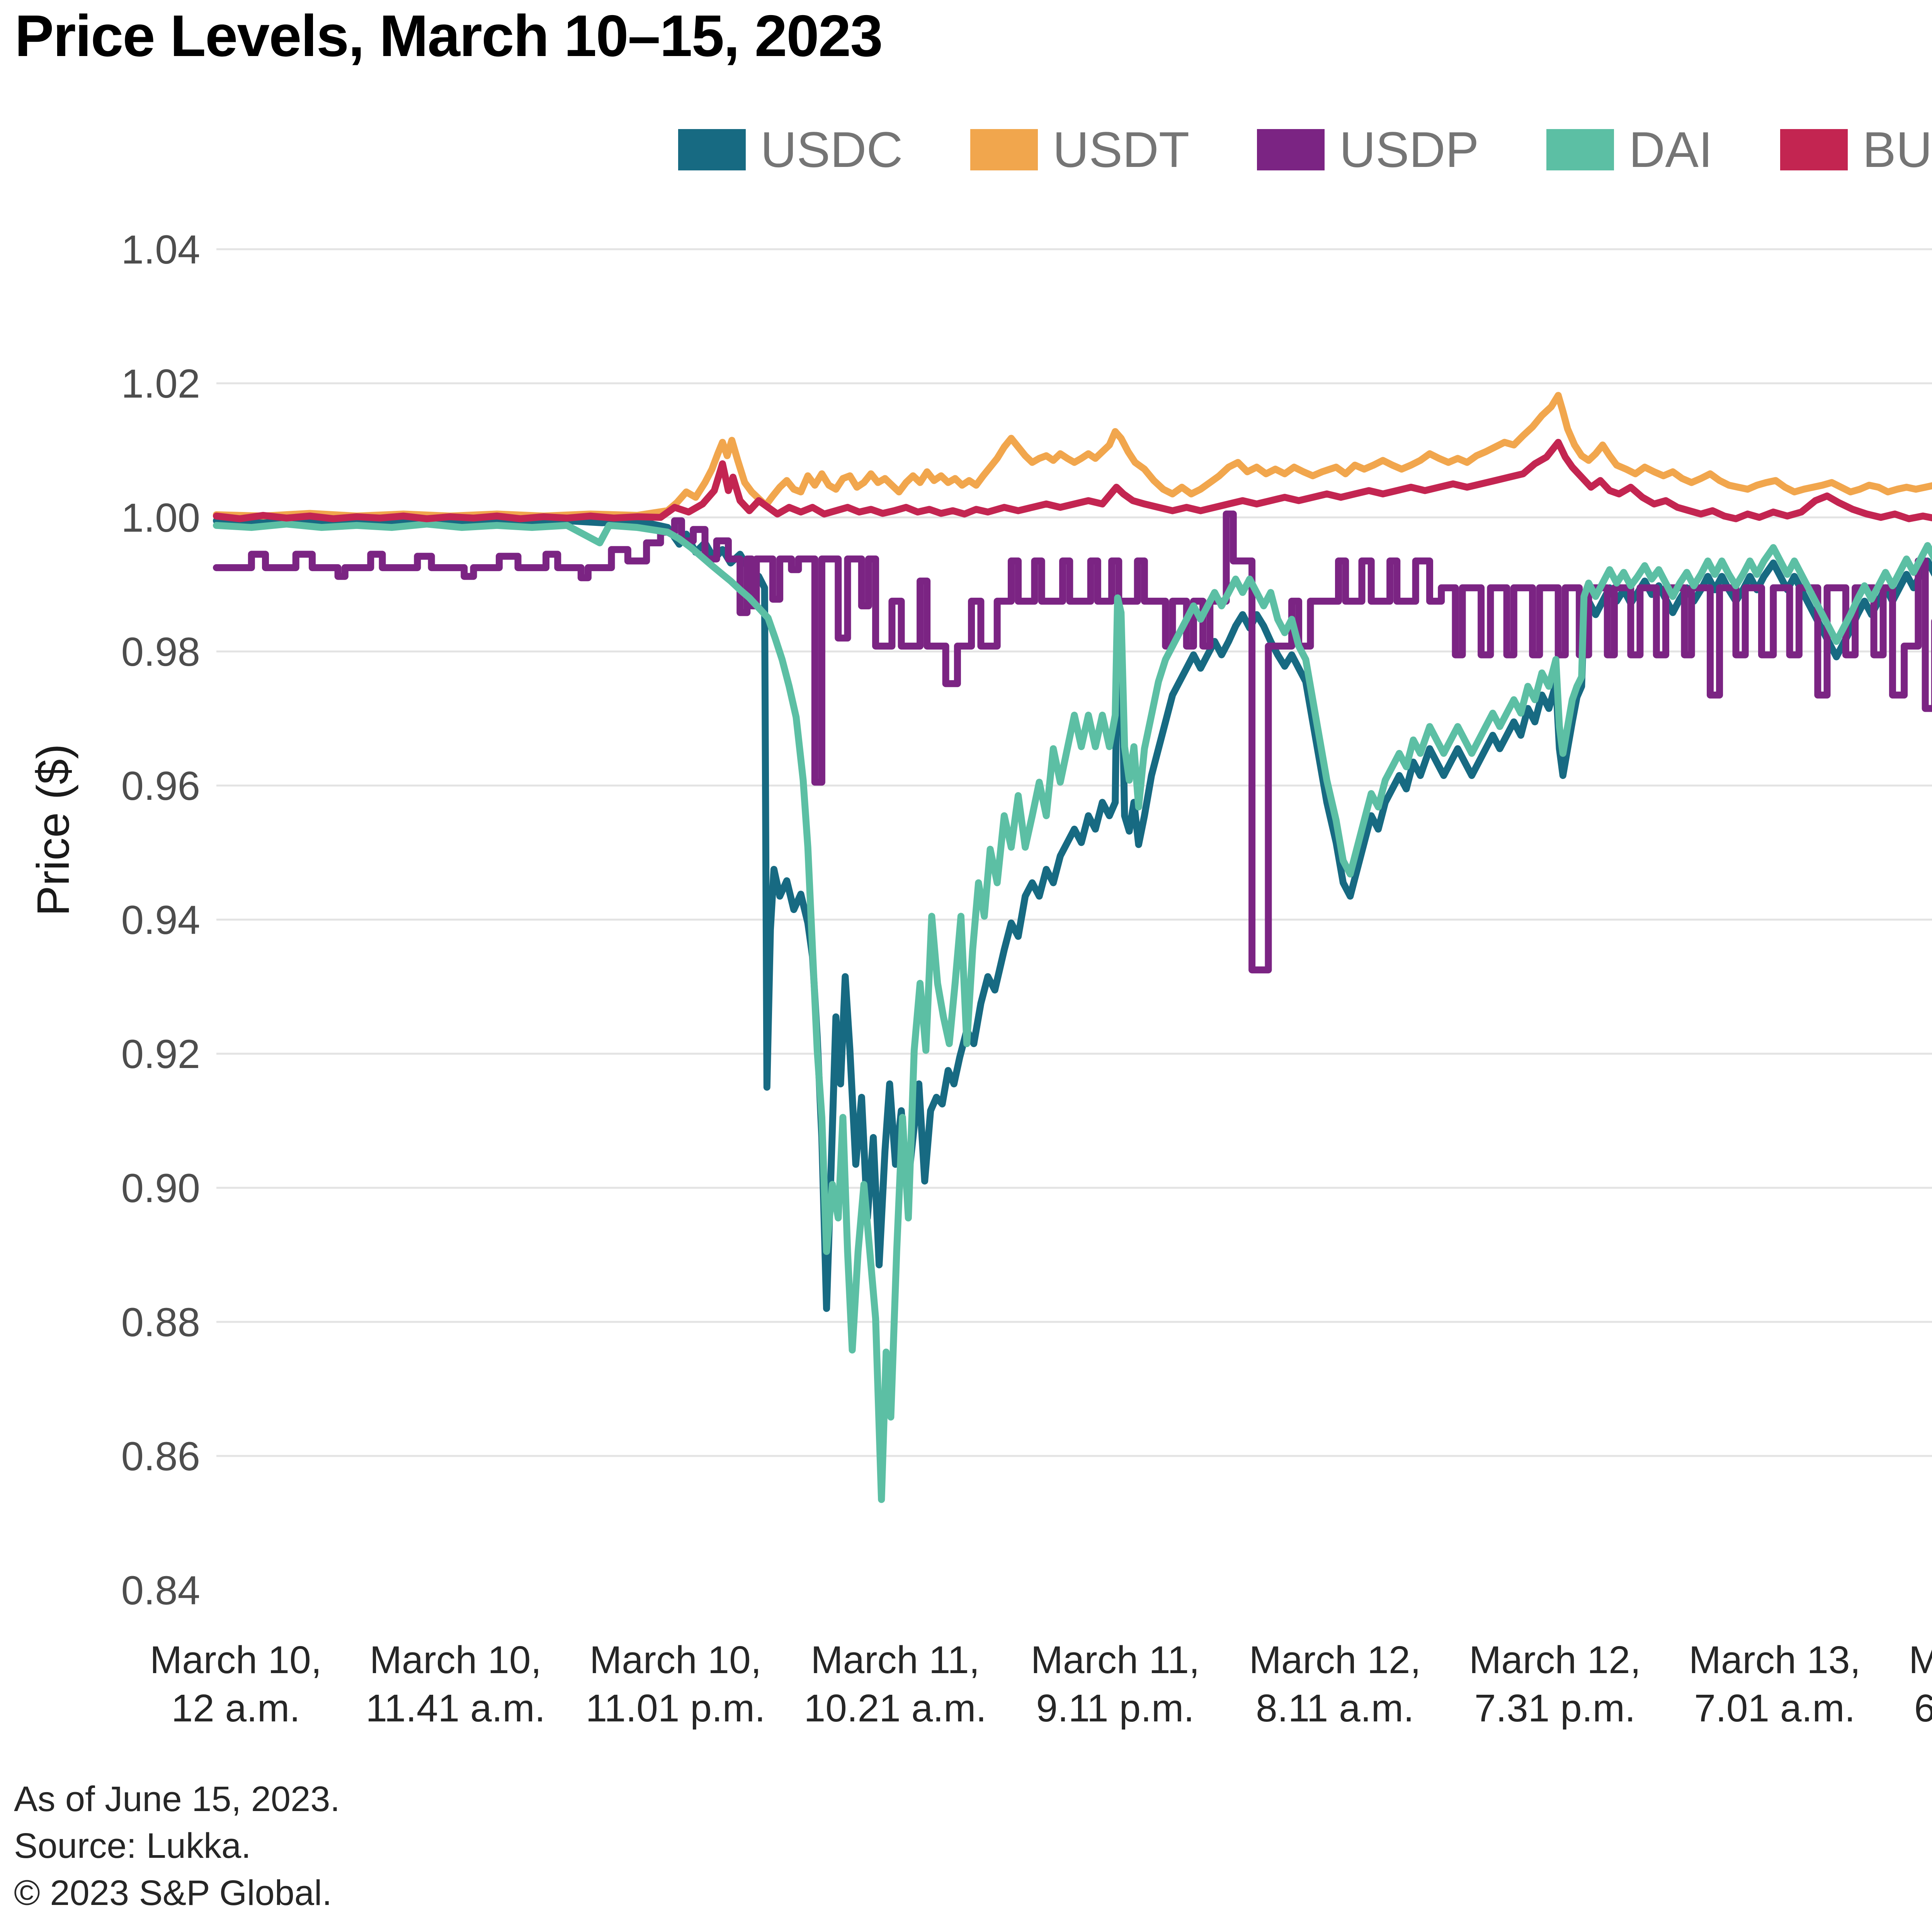 Image resolution: width=1932 pixels, height=1932 pixels. I want to click on x-tick-label: March 13, 7.01 a.m., so click(1775, 1684).